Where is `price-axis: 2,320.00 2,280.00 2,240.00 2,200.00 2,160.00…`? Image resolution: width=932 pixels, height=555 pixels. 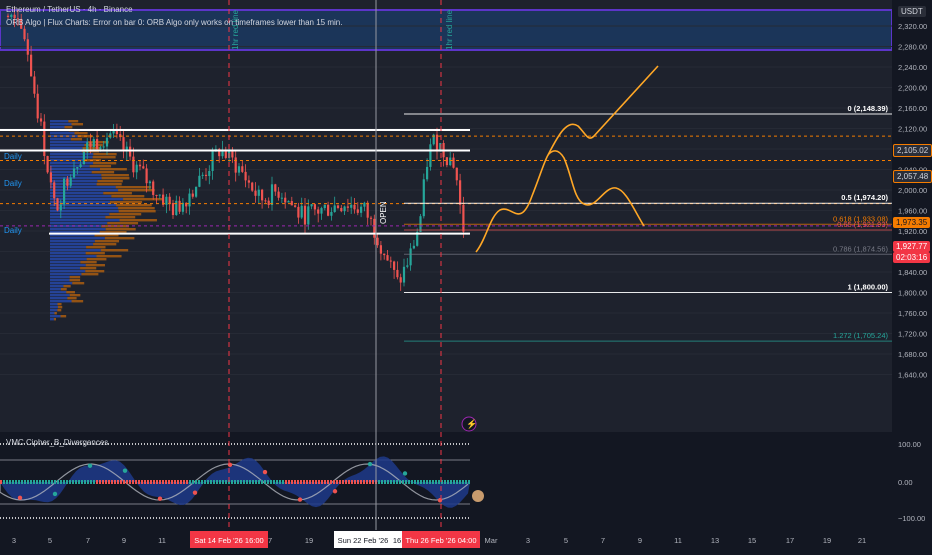 price-axis: 2,320.00 2,280.00 2,240.00 2,200.00 2,160.00… is located at coordinates (912, 275).